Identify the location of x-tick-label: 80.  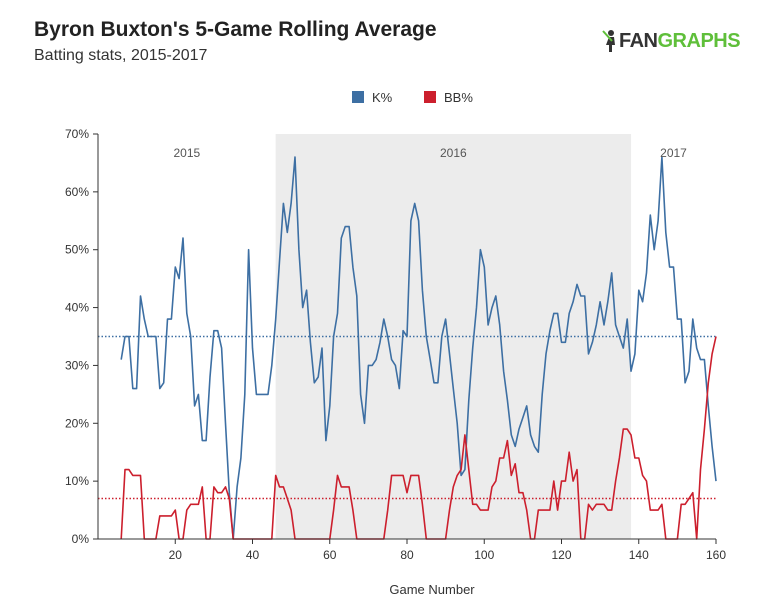
(407, 555).